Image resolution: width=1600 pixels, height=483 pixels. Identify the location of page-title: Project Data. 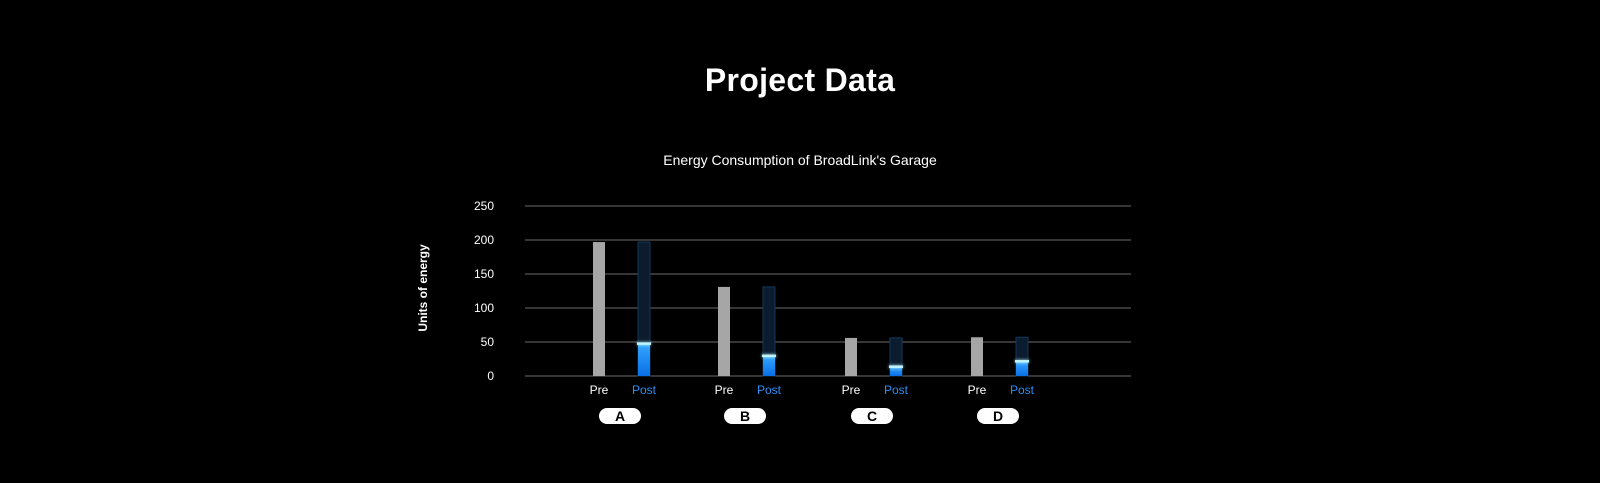
(800, 80).